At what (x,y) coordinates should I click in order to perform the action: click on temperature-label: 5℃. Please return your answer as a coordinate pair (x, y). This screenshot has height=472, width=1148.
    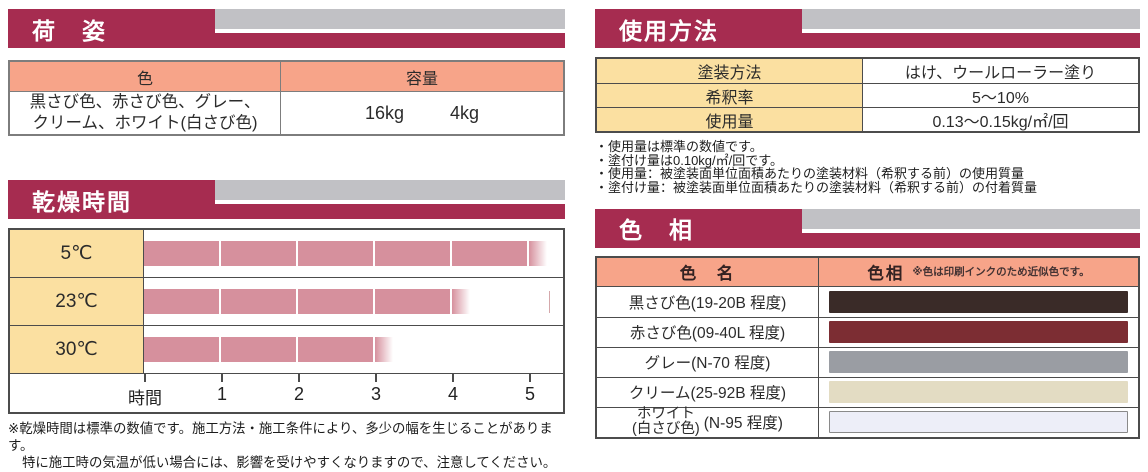
    Looking at the image, I should click on (77, 253).